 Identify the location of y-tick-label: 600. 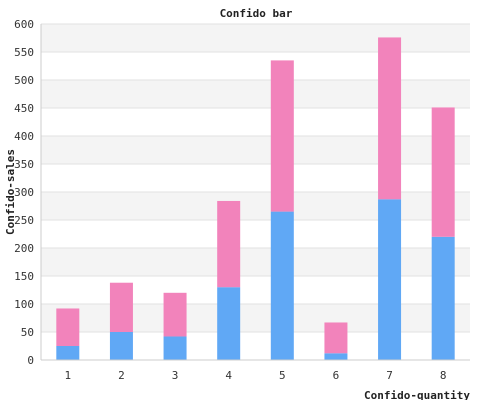
(24, 24).